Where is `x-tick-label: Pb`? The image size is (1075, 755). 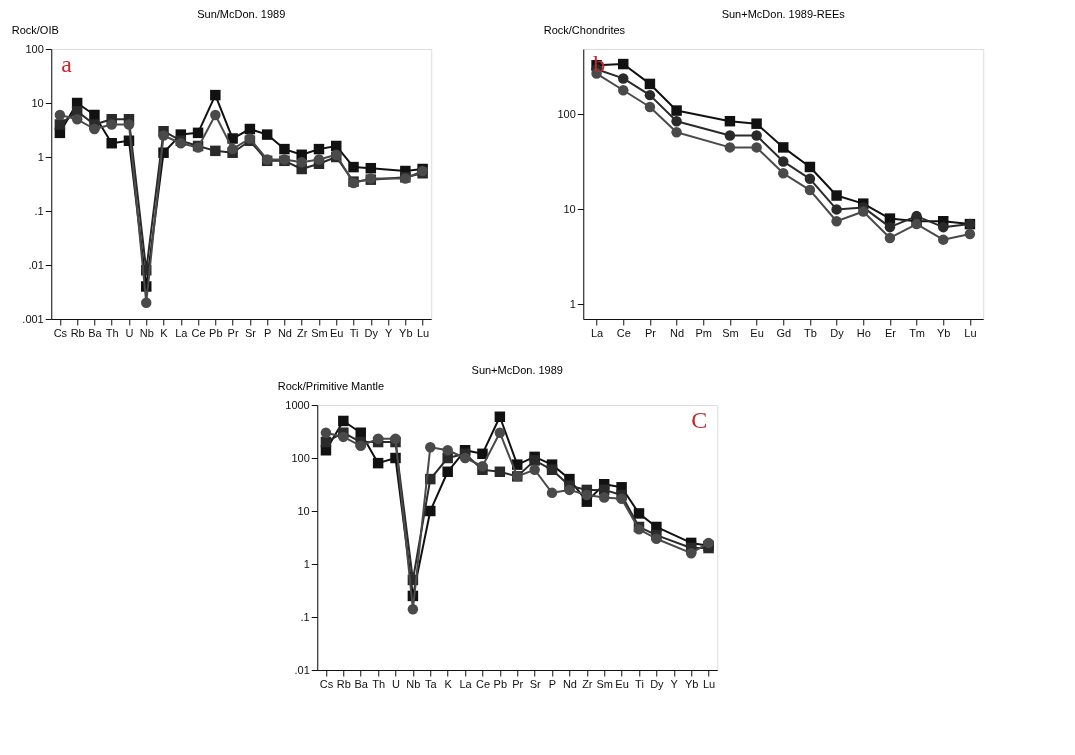
x-tick-label: Pb is located at coordinates (216, 332).